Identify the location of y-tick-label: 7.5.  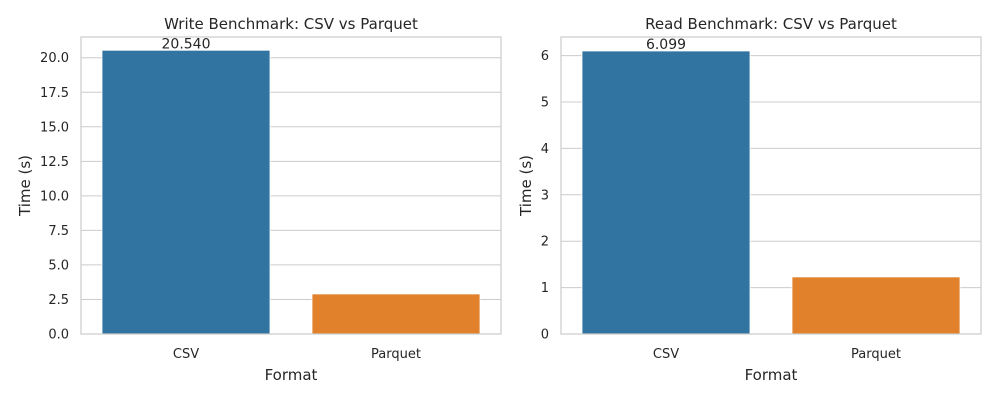
(58, 231).